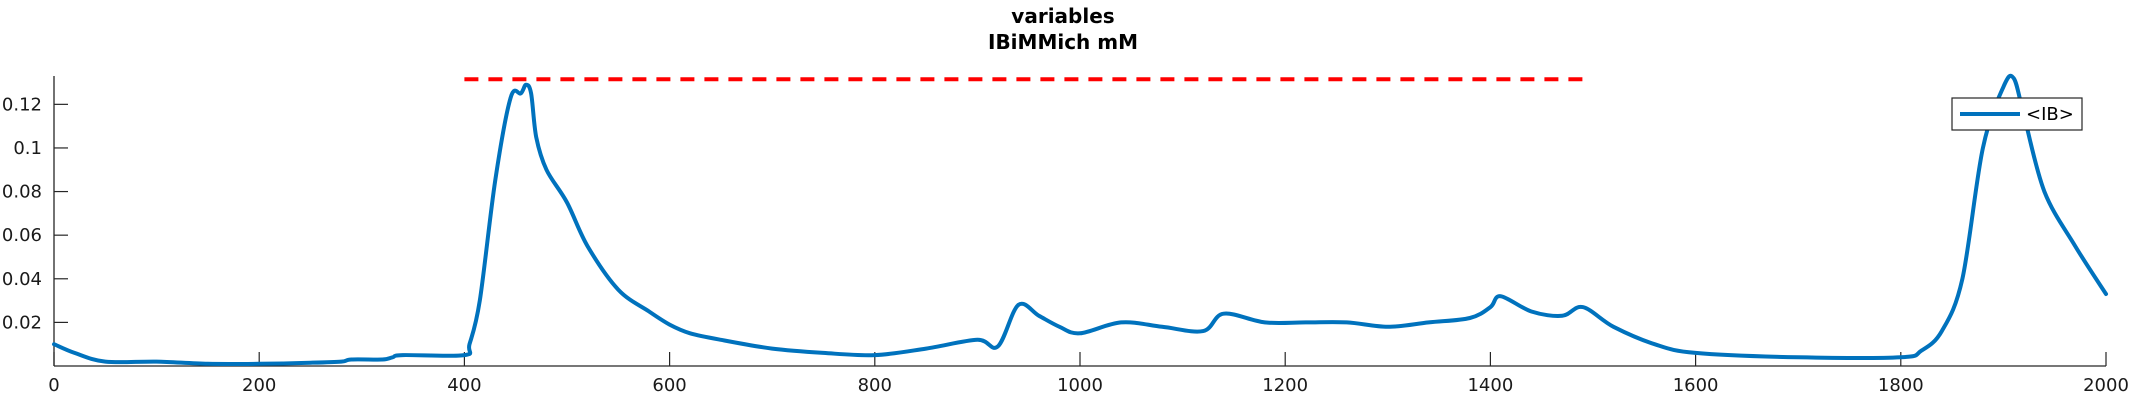 The image size is (2133, 400). What do you see at coordinates (1490, 385) in the screenshot?
I see `x-tick-label: 1400` at bounding box center [1490, 385].